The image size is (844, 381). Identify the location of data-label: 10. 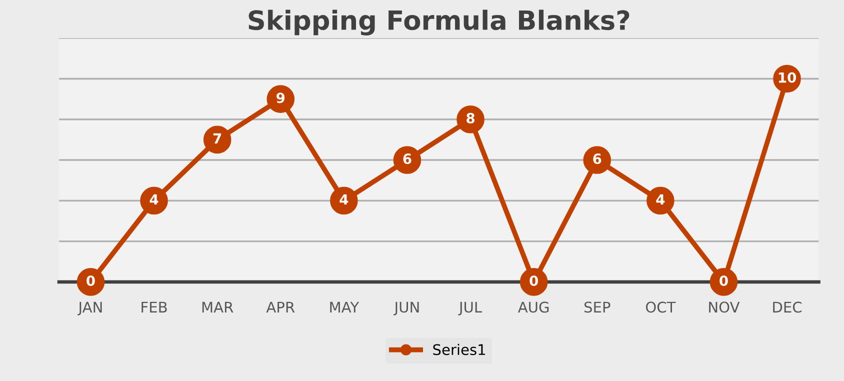
(787, 77).